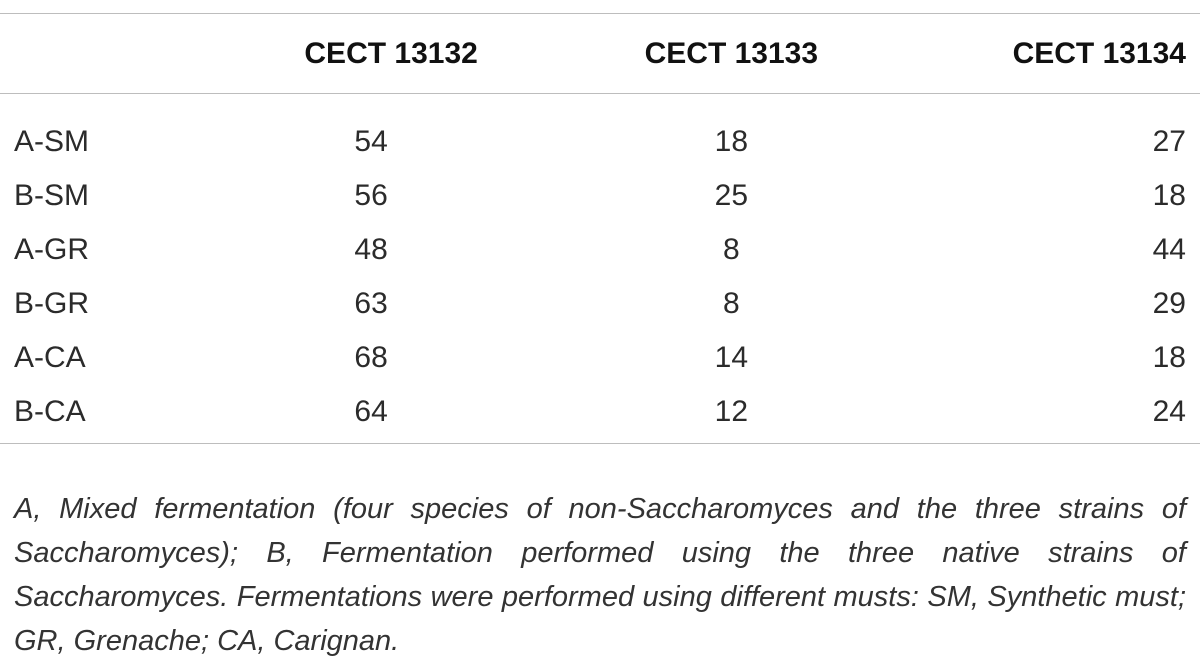  What do you see at coordinates (50, 411) in the screenshot?
I see `row-label: B-CA` at bounding box center [50, 411].